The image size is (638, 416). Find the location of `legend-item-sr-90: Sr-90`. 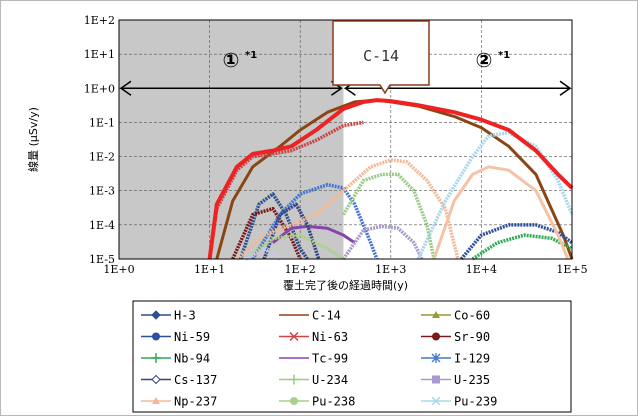

legend-item-sr-90: Sr-90 is located at coordinates (455, 337).